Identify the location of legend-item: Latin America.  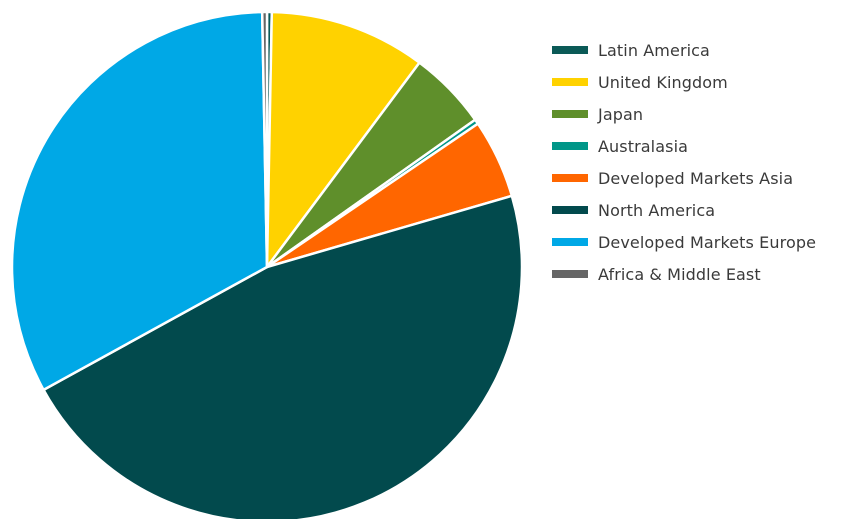
(684, 50).